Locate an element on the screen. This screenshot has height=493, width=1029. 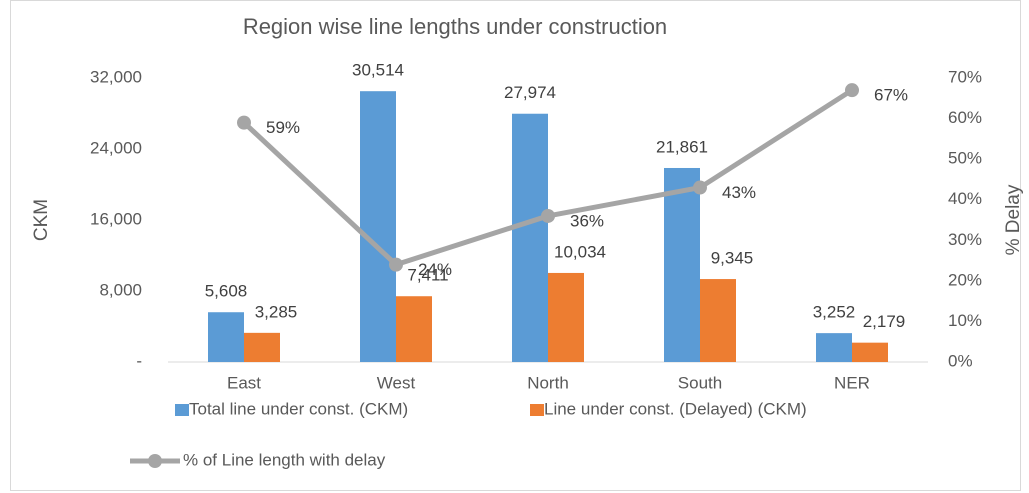
data-label: 7,411 is located at coordinates (427, 275).